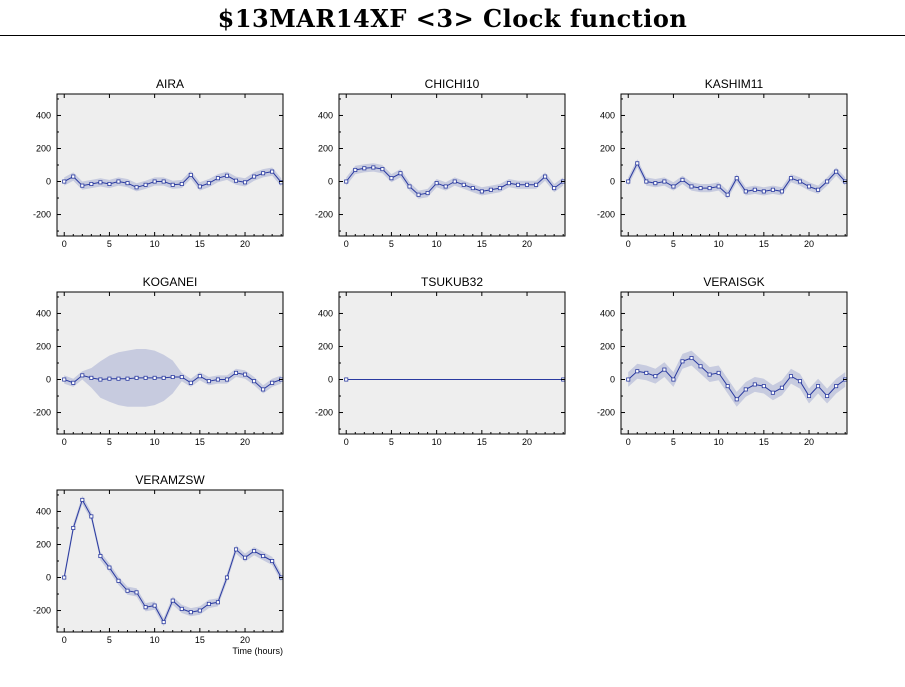 The height and width of the screenshot is (687, 905). Describe the element at coordinates (158, 163) in the screenshot. I see `chart-panel: -200 0 200 400 0 5 10 15 20 AIRA` at that location.